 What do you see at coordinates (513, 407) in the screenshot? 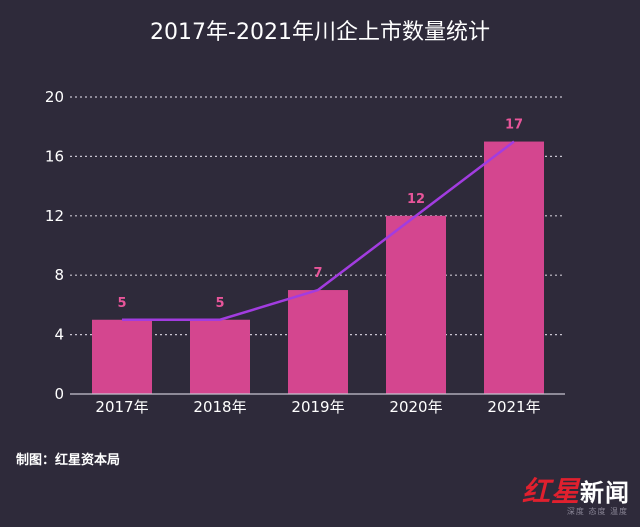
I see `x-tick-label: 2021年` at bounding box center [513, 407].